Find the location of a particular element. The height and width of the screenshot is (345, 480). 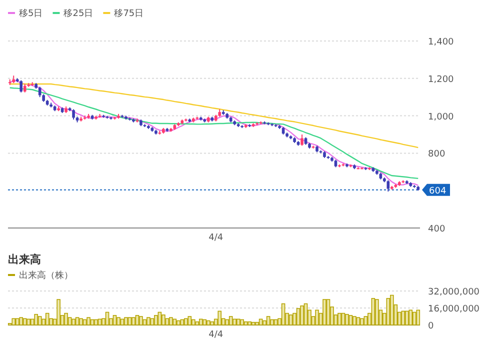

y-tick-label: 0 is located at coordinates (431, 327).